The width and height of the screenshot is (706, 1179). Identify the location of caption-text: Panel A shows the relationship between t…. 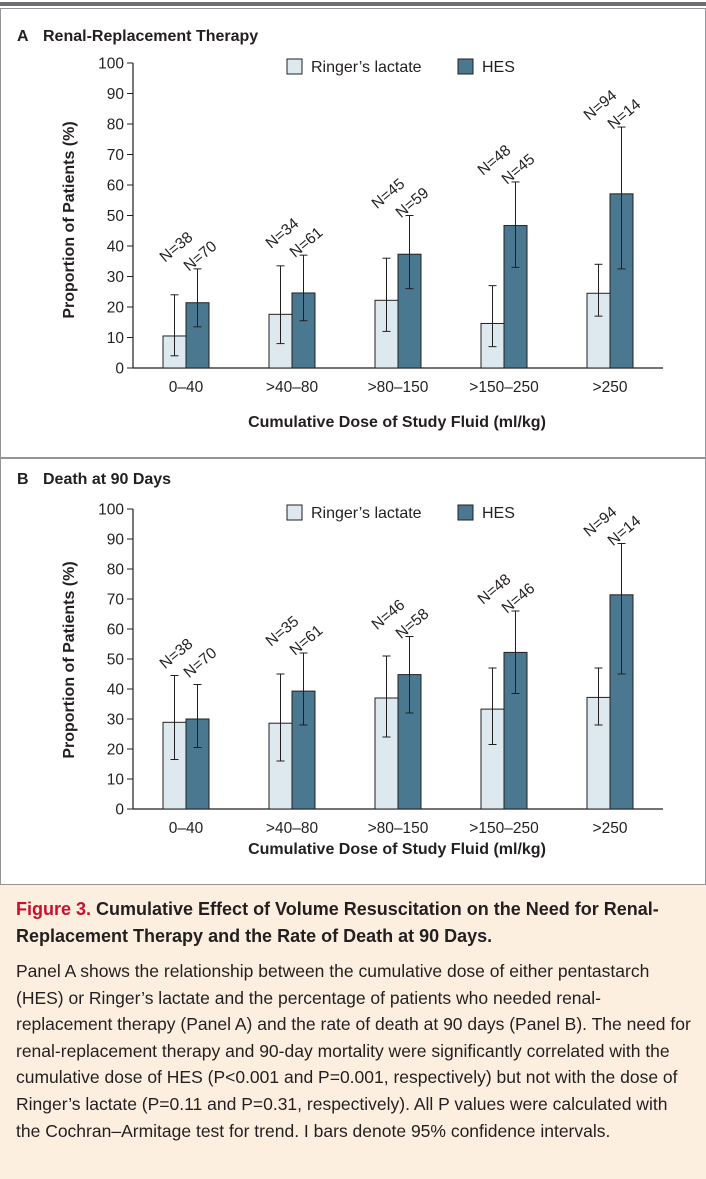
(353, 1051).